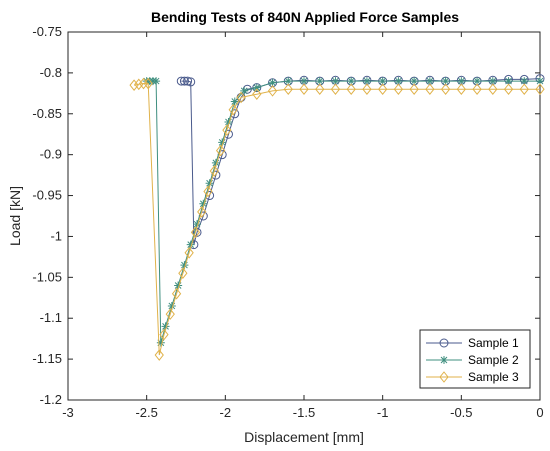 The image size is (550, 451). Describe the element at coordinates (15, 216) in the screenshot. I see `y-axis-label: Load [kN]` at that location.